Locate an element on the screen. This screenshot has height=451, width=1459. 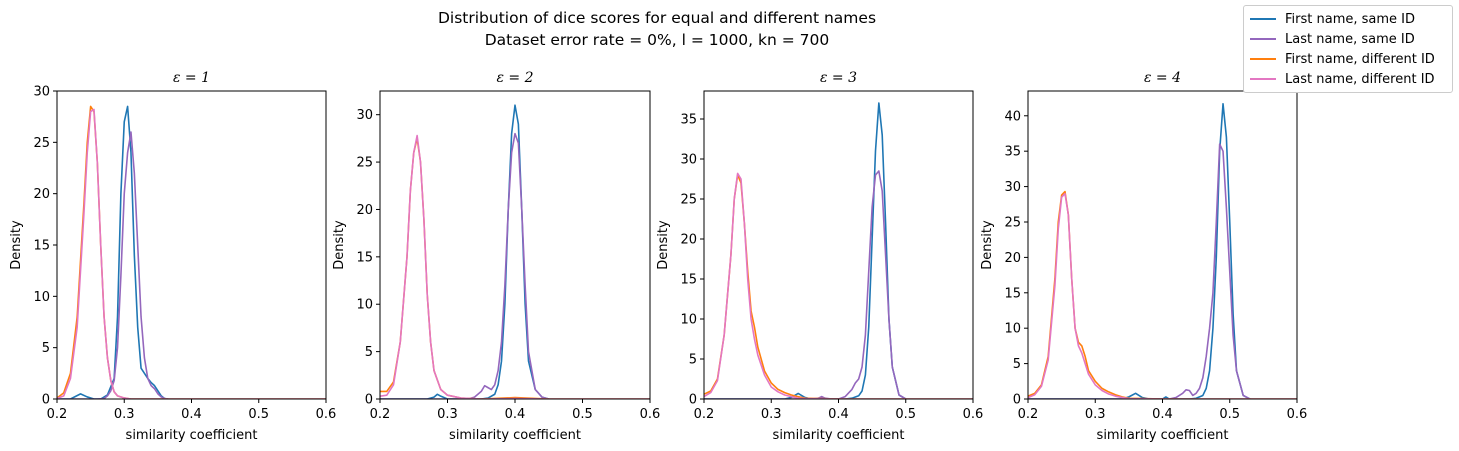
legend-item: Last name, same ID is located at coordinates (1348, 39).